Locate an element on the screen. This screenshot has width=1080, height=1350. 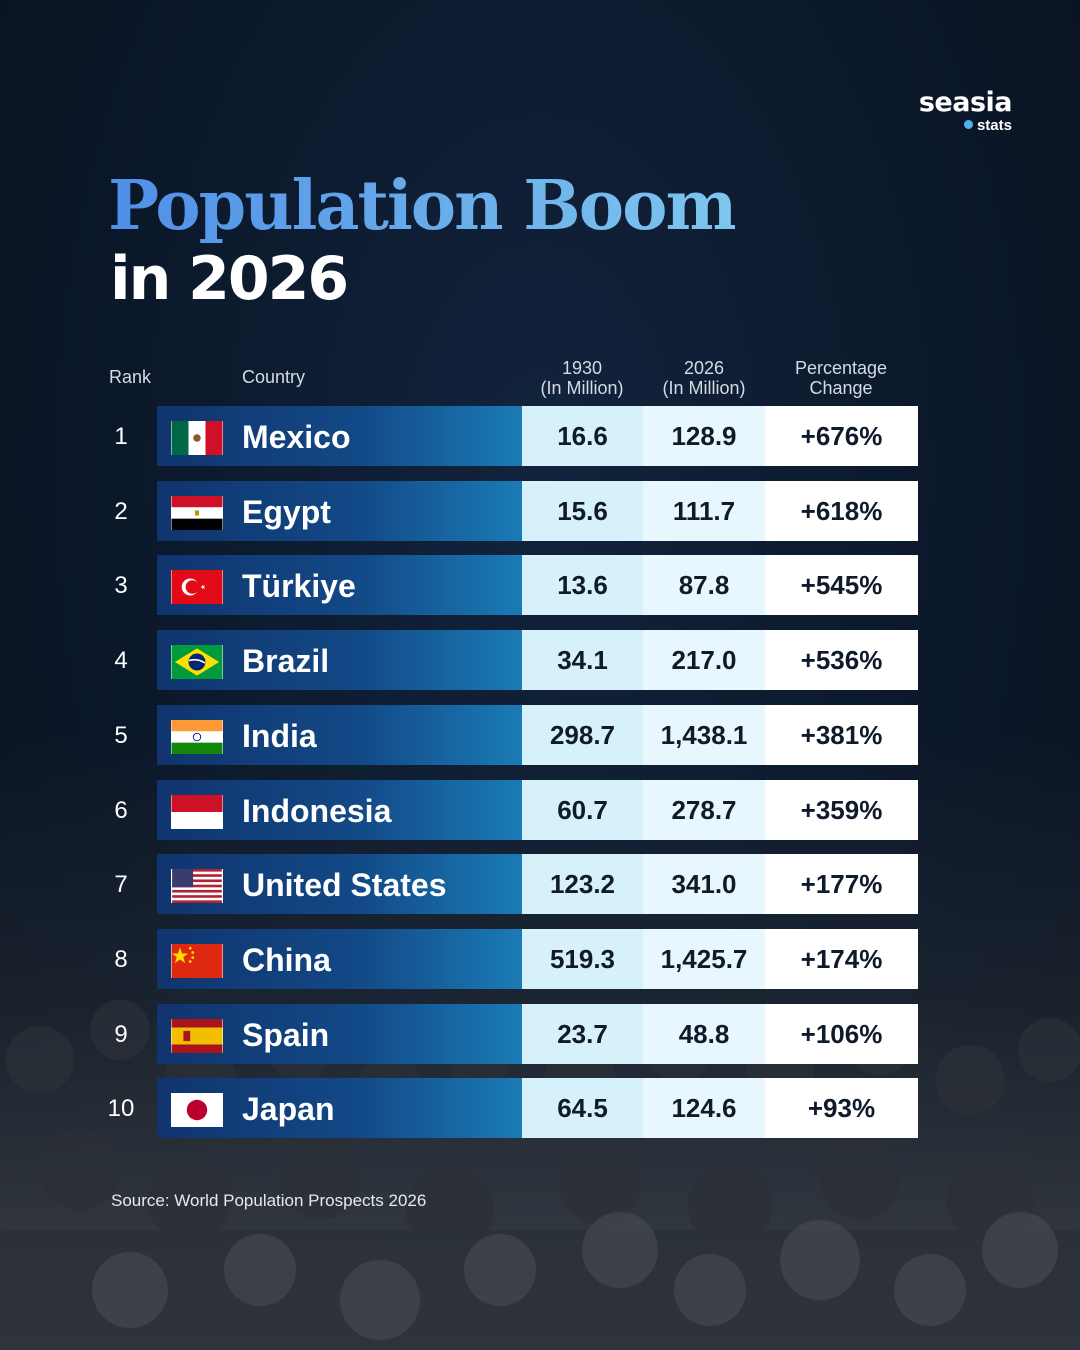
table-row: 3 Türkiye 13.6 87.8 +545% is located at coordinates (540, 585).